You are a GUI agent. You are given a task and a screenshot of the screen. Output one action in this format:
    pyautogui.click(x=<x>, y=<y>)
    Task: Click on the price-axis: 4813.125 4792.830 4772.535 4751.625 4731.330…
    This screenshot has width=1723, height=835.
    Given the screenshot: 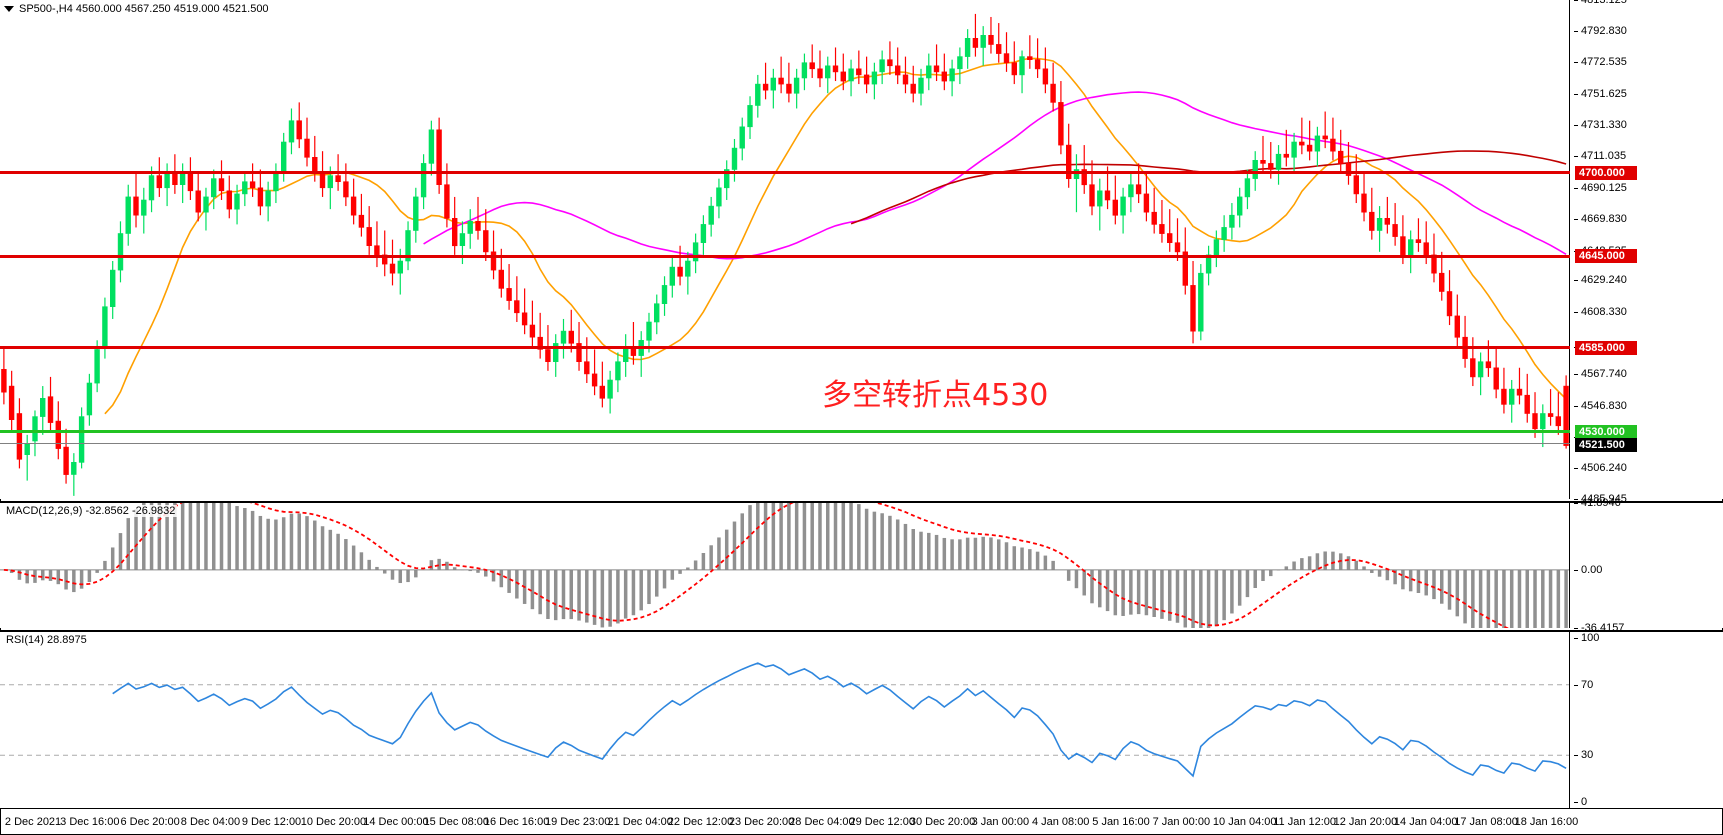 What is the action you would take?
    pyautogui.click(x=1647, y=252)
    